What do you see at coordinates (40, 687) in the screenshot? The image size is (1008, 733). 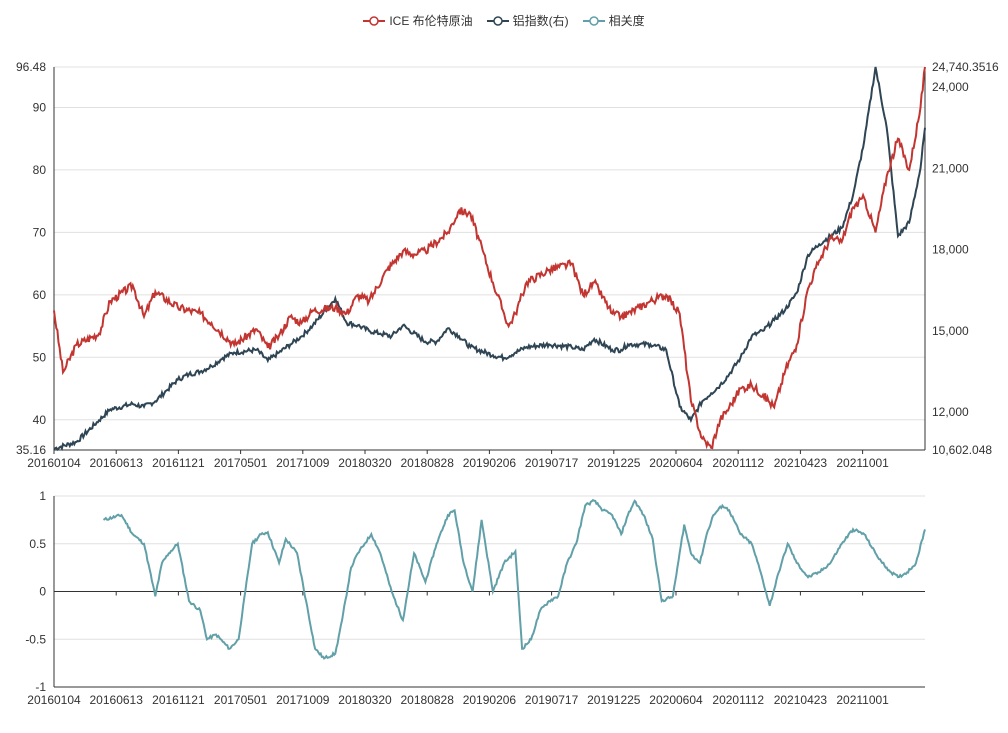 I see `y-tick-label: -1` at bounding box center [40, 687].